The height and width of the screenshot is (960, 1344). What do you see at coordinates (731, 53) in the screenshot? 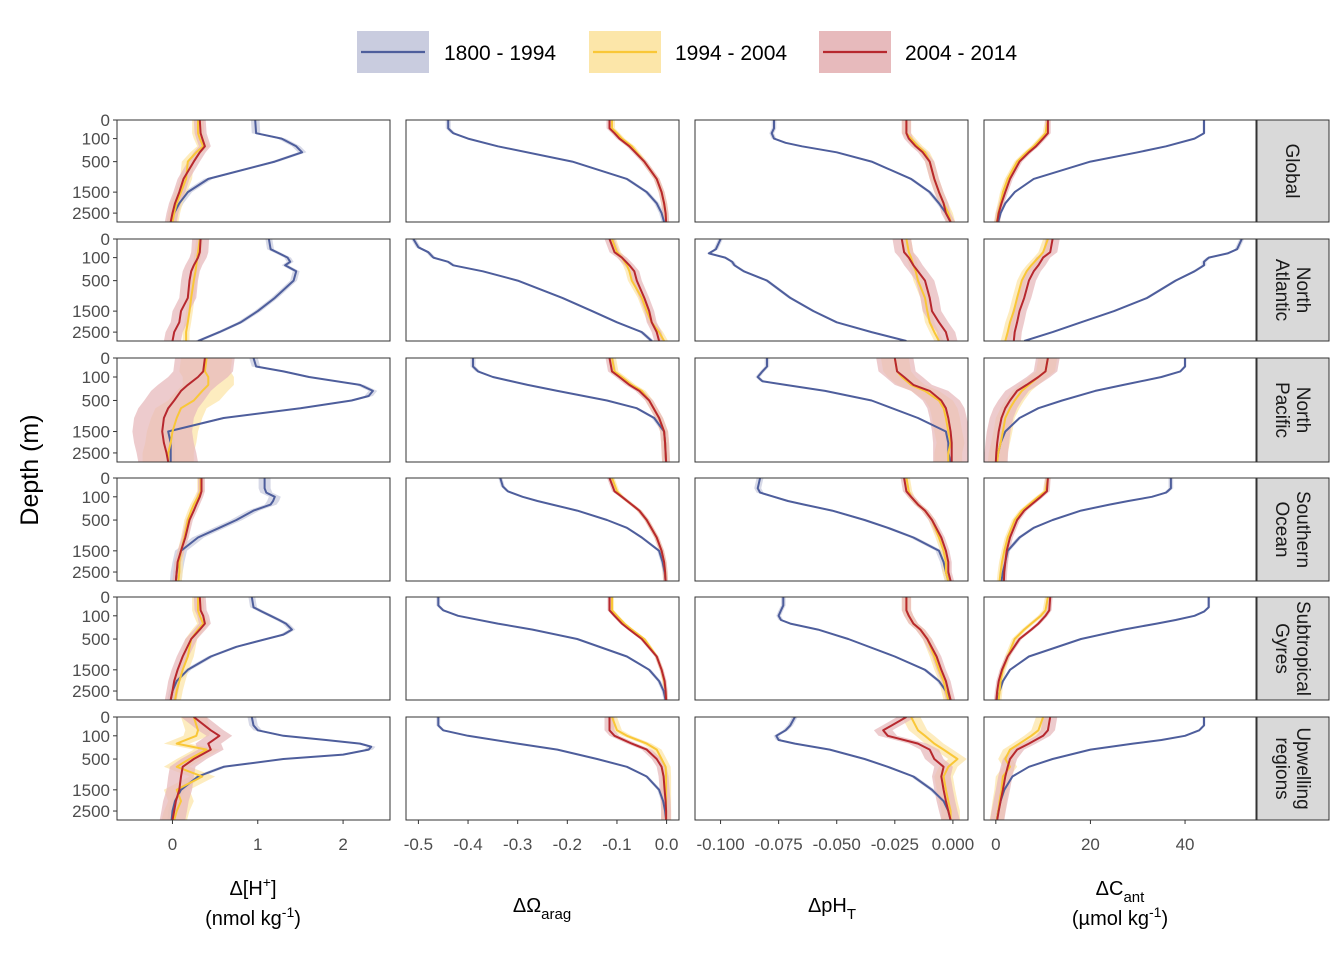
I see `legend-label-2: 1994 - 2004` at bounding box center [731, 53].